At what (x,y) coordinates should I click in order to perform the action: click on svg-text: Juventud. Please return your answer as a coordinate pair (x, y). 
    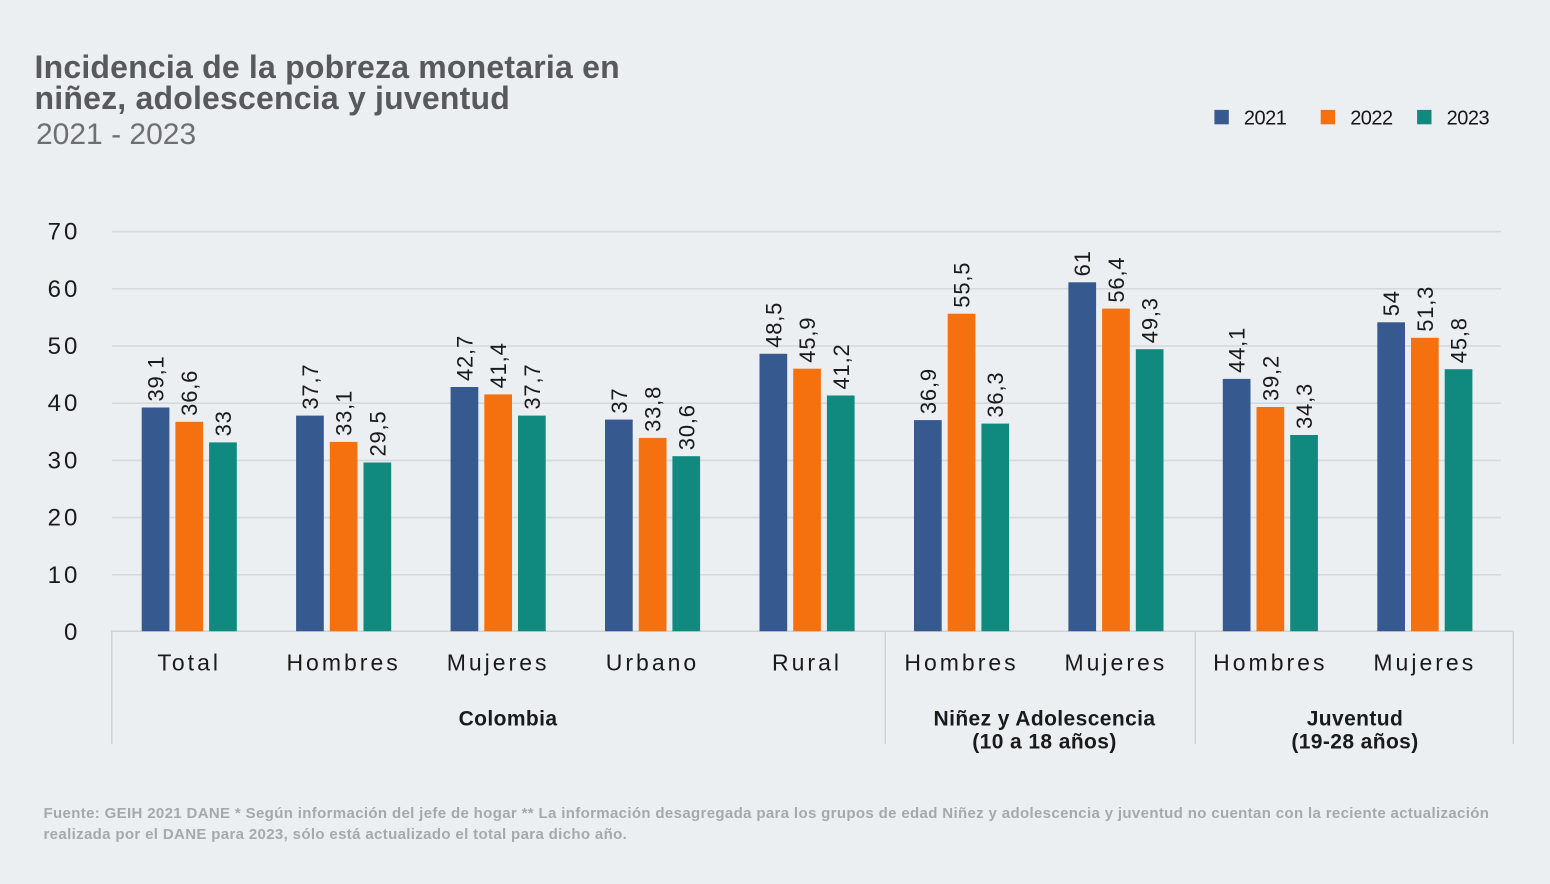
    Looking at the image, I should click on (1355, 719).